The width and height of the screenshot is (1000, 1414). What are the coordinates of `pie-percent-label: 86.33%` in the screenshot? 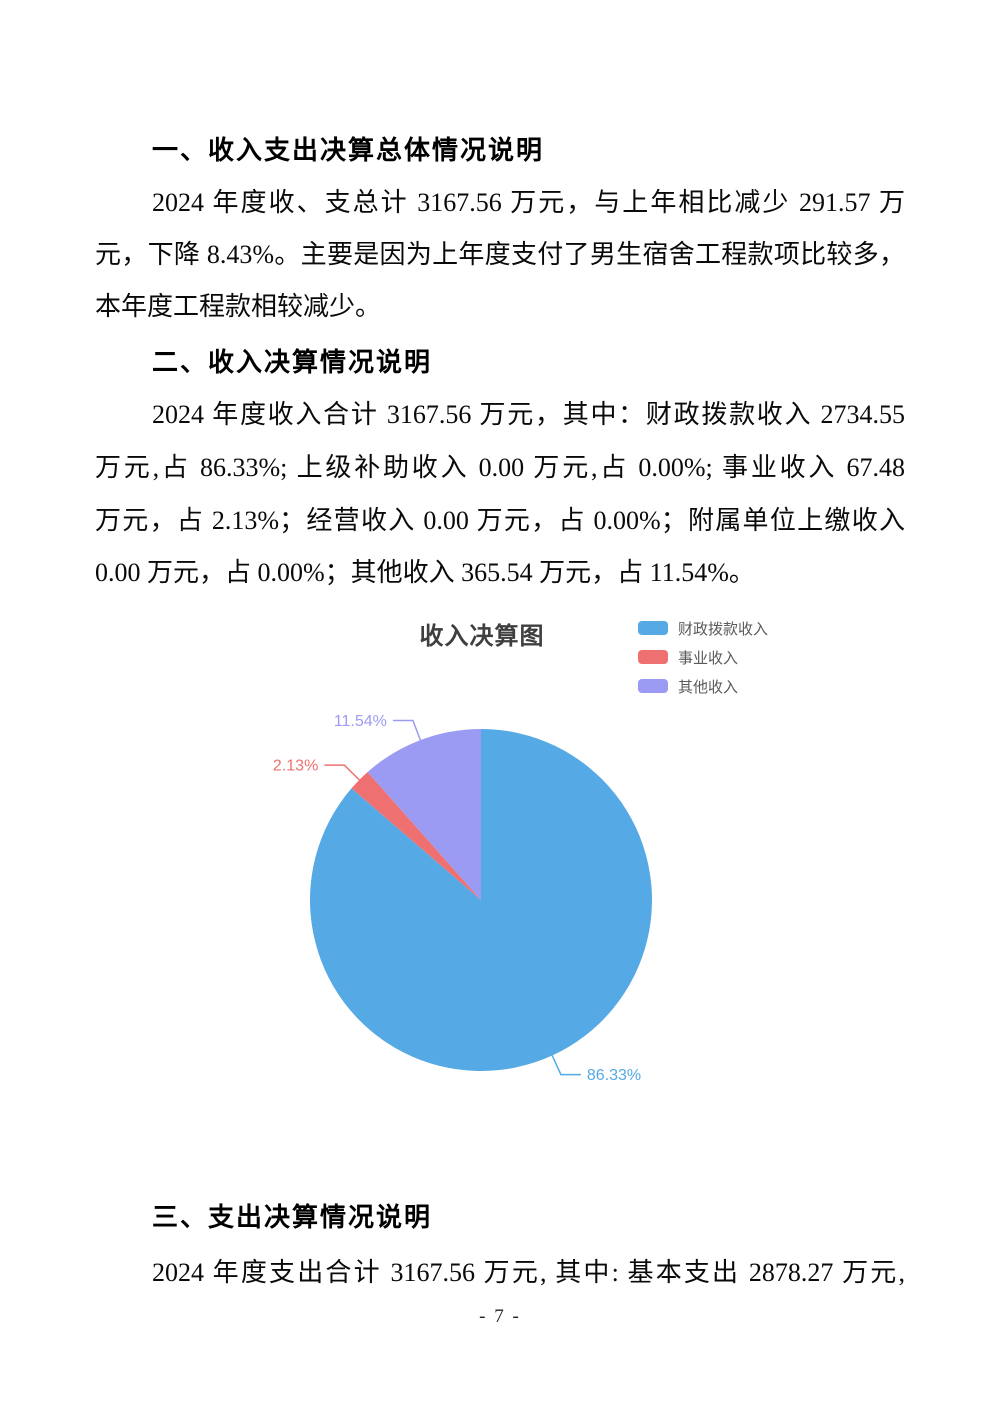 It's located at (614, 1075).